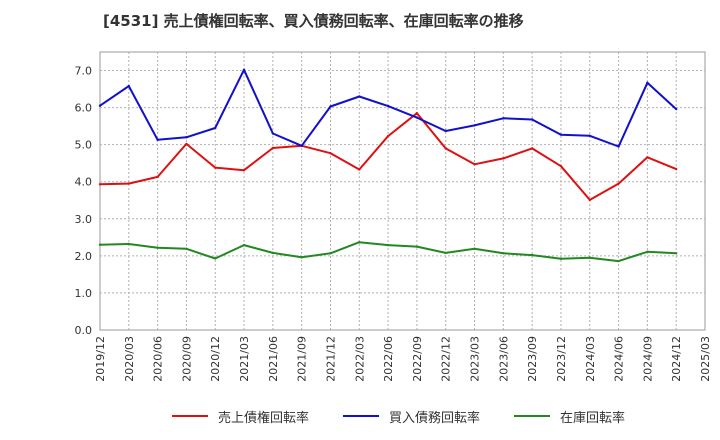  I want to click on legend-item-payables: 買入債務回転率, so click(411, 416).